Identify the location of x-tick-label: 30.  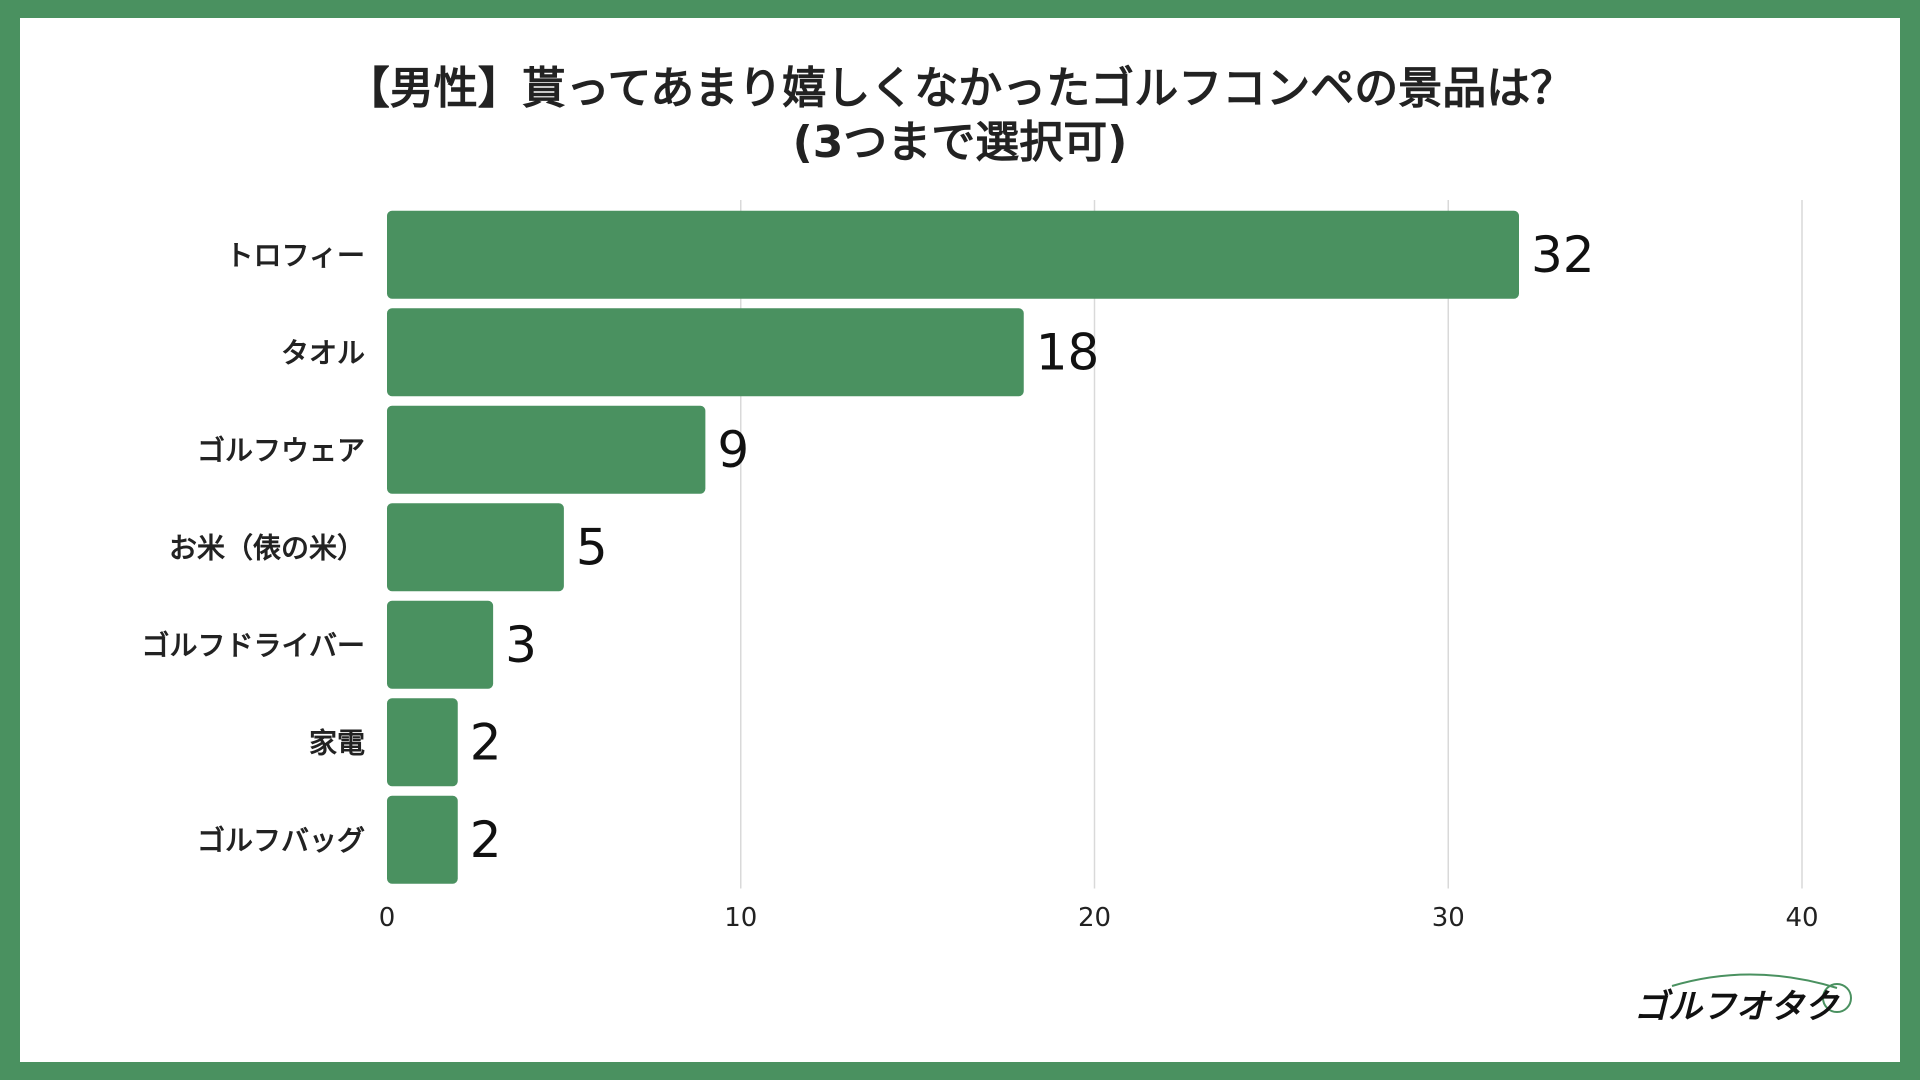
(1448, 918).